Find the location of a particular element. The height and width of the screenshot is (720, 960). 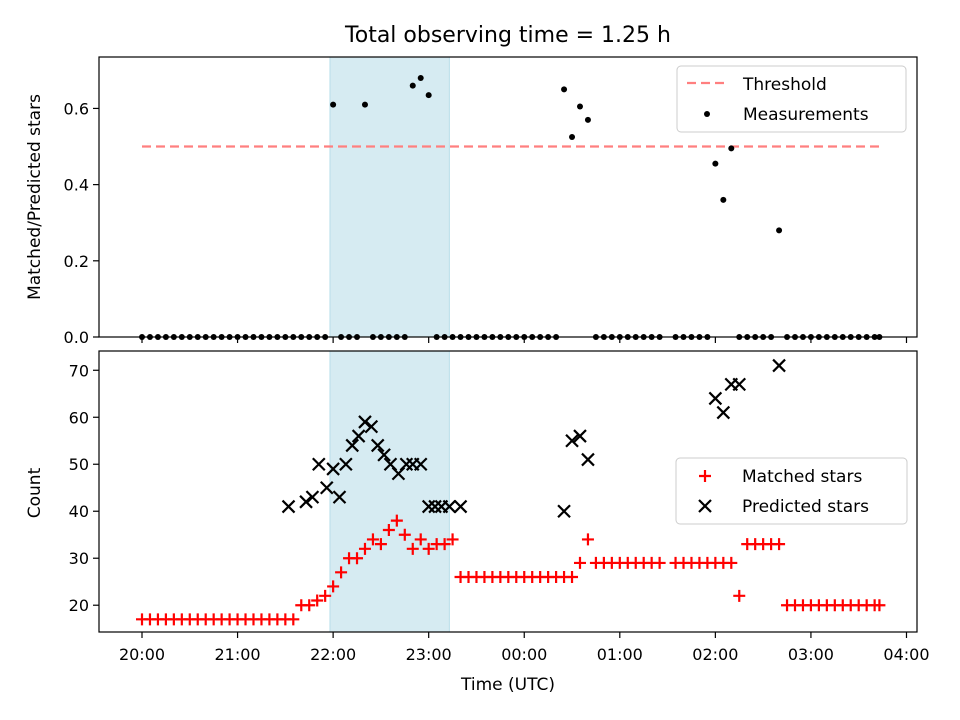

bottom-x-tick-label: 21:00 is located at coordinates (238, 654).